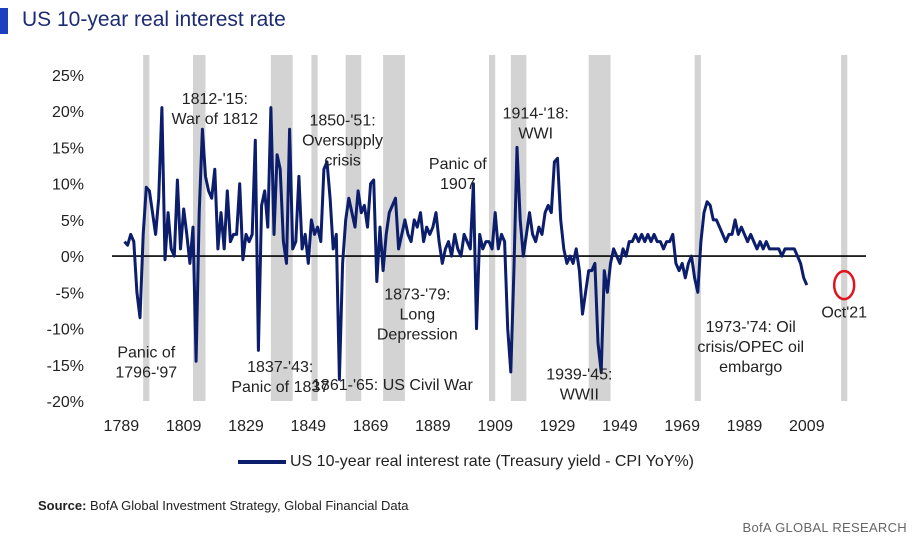 This screenshot has width=923, height=546. I want to click on annotation: 1914-'18: WWI, so click(536, 123).